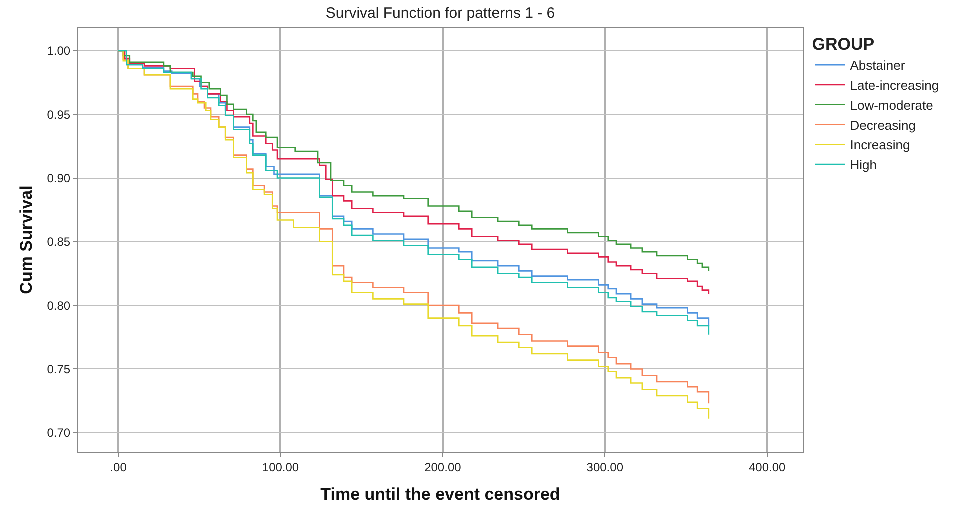  Describe the element at coordinates (281, 467) in the screenshot. I see `x-tick-label: 100.00` at that location.